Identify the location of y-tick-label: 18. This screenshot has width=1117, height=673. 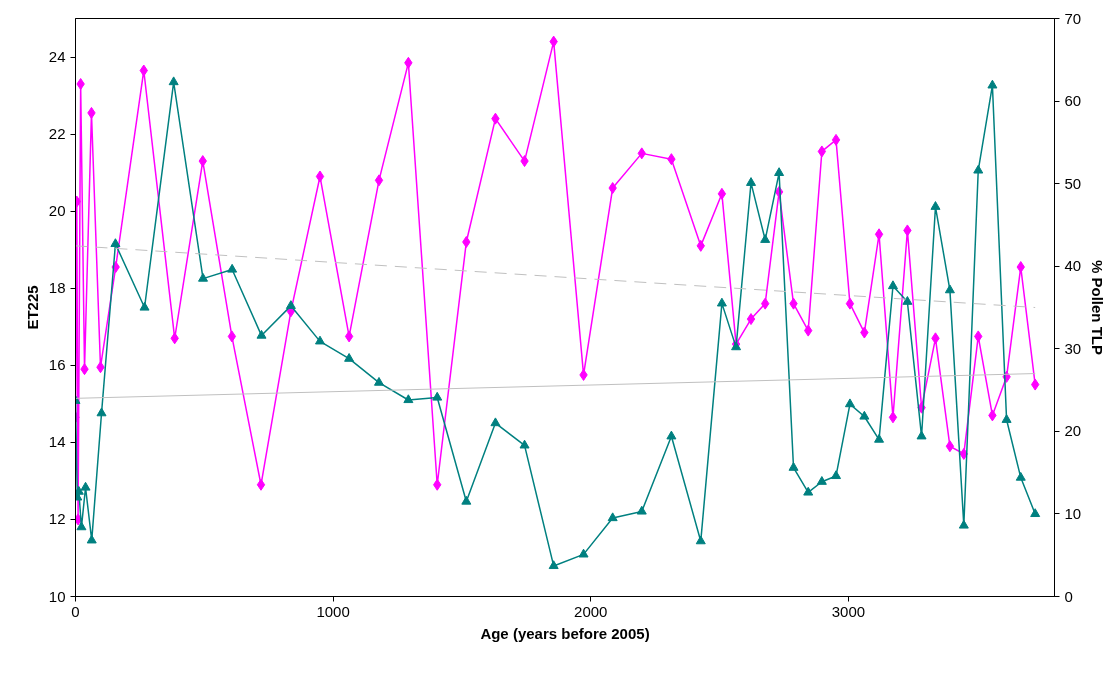
(57, 288).